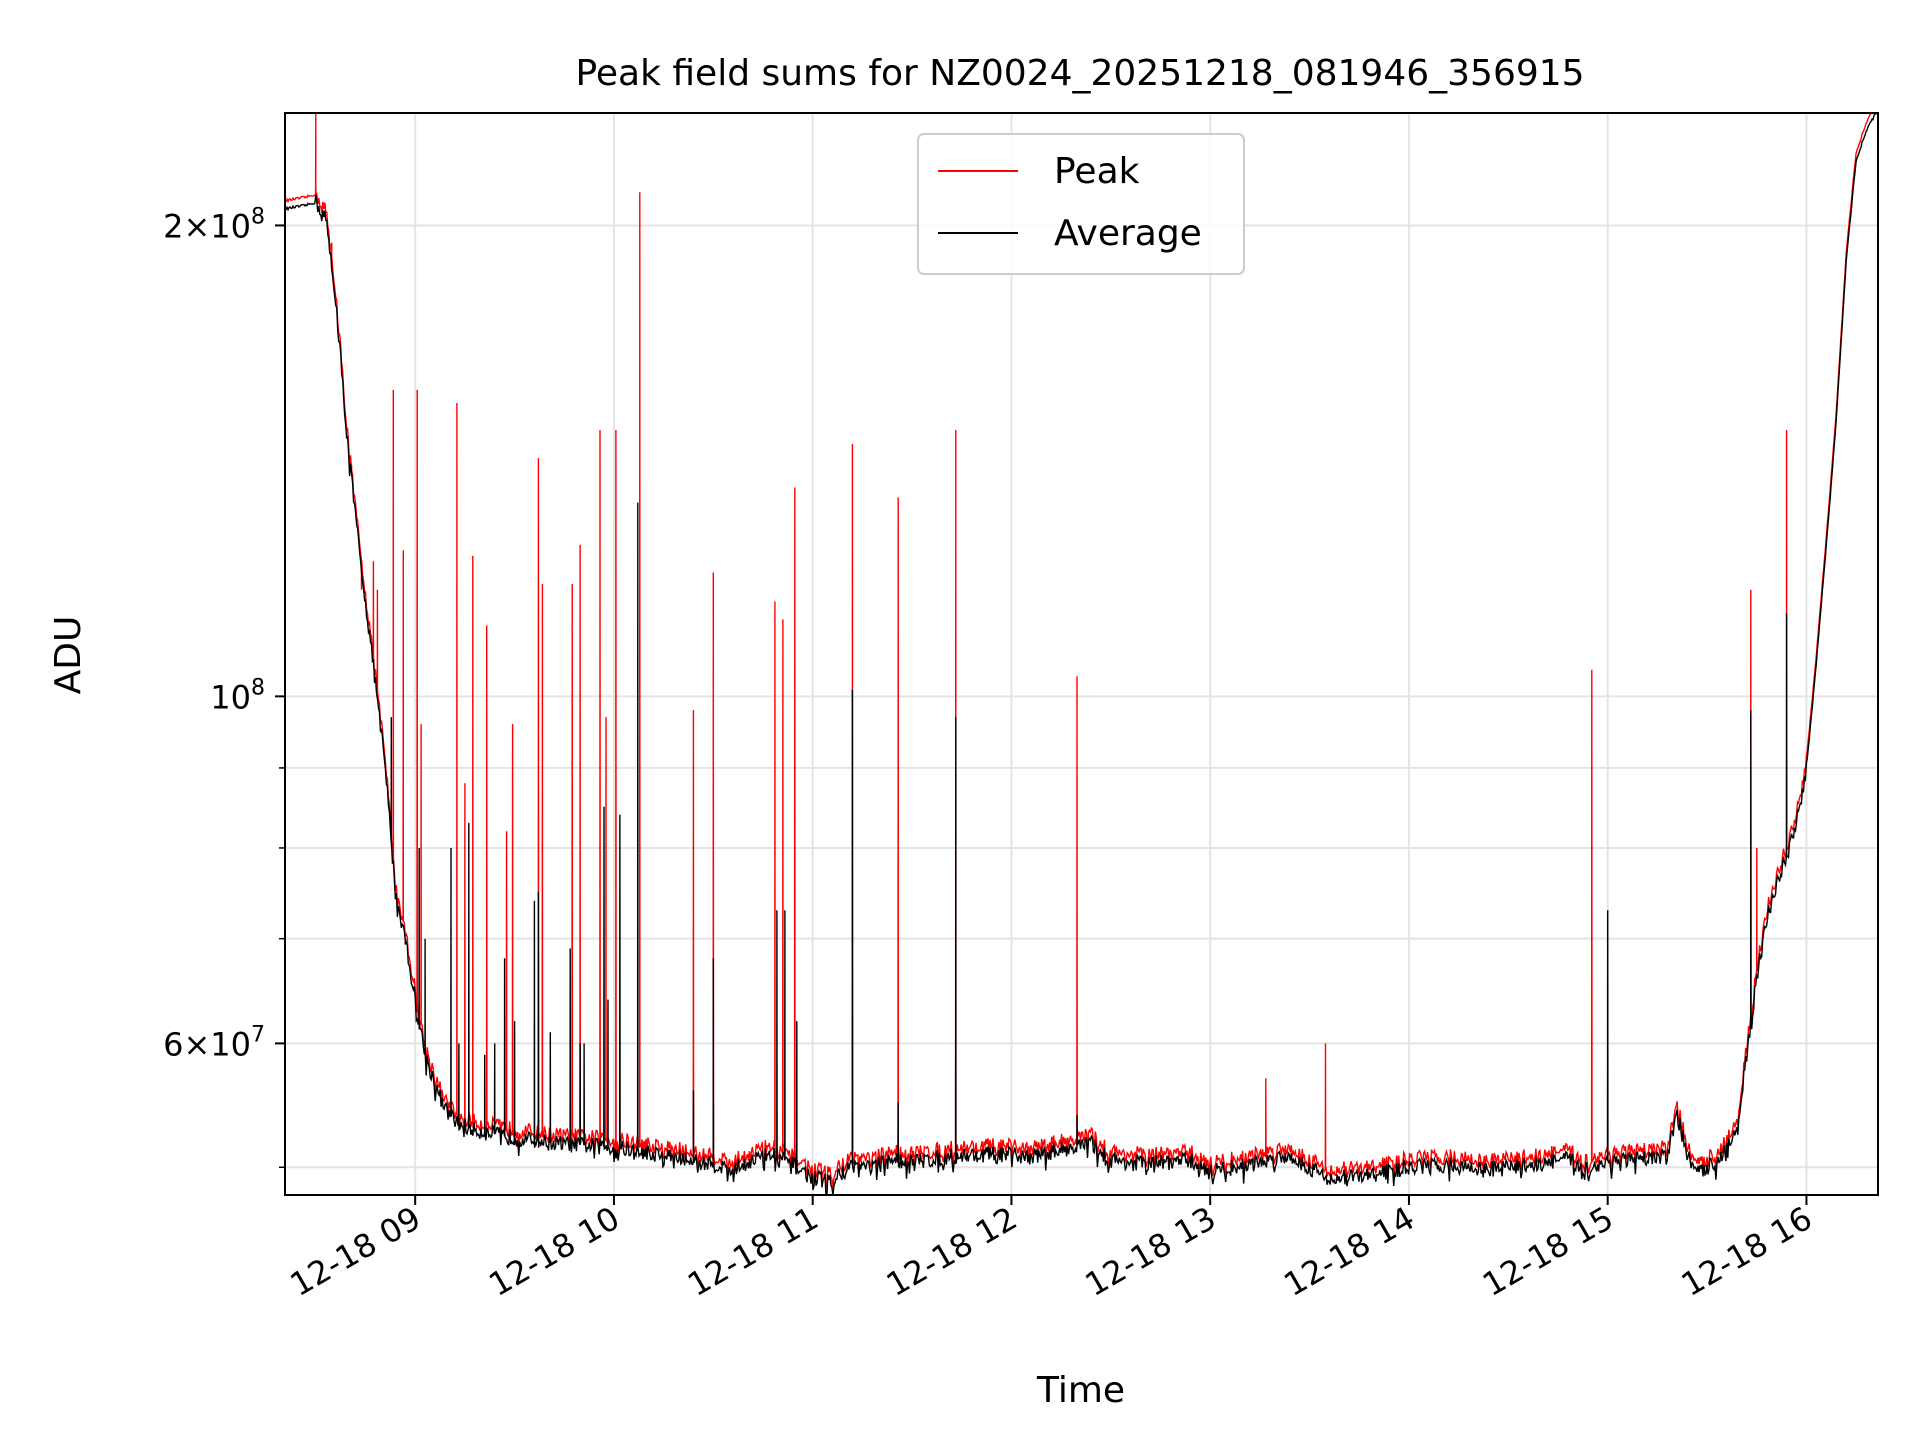  I want to click on y-tick-mantissa: 6, so click(173, 1044).